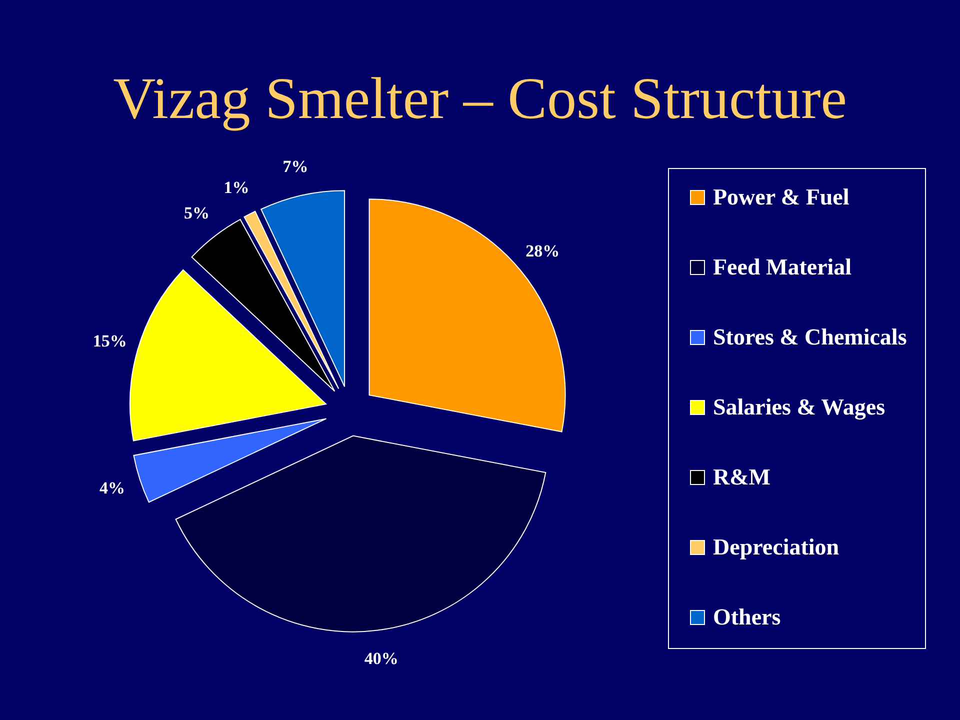  I want to click on legend-label: Power & Fuel, so click(781, 197).